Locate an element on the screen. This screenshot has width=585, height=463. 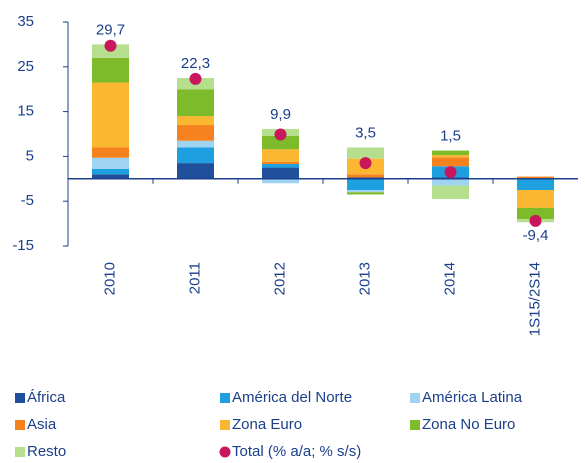
legend-label: Zona No Euro is located at coordinates (468, 424).